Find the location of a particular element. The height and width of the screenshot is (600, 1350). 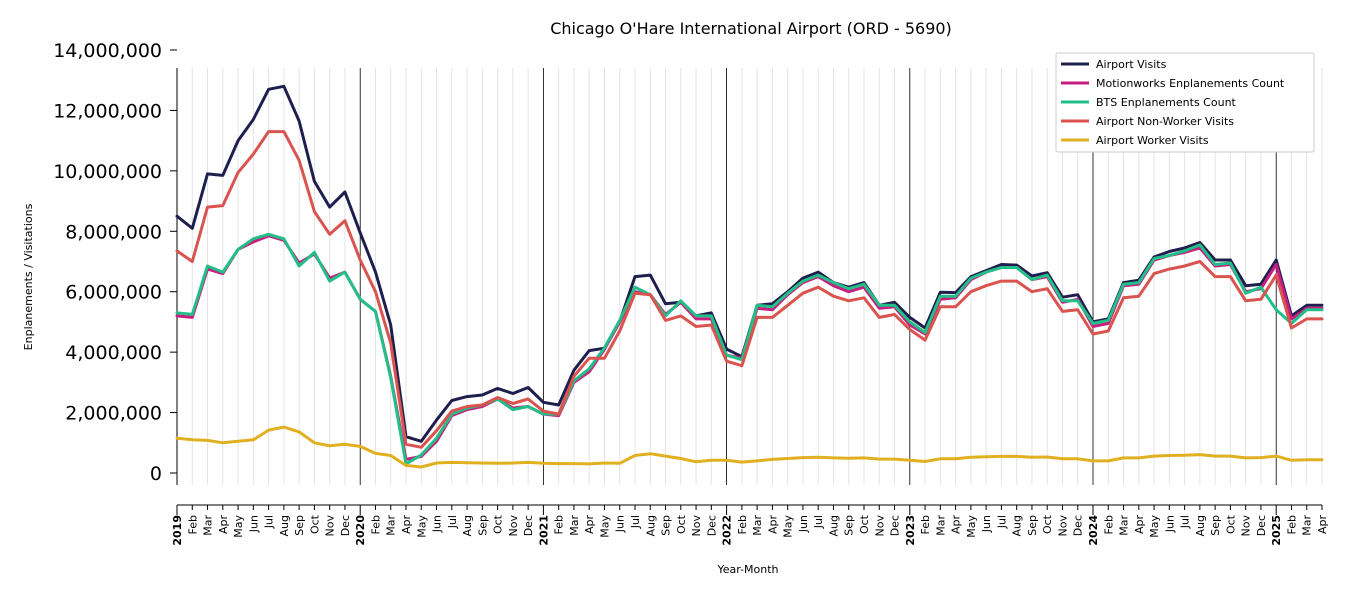

y-axis-label: Enplanements / Visitations is located at coordinates (28, 276).